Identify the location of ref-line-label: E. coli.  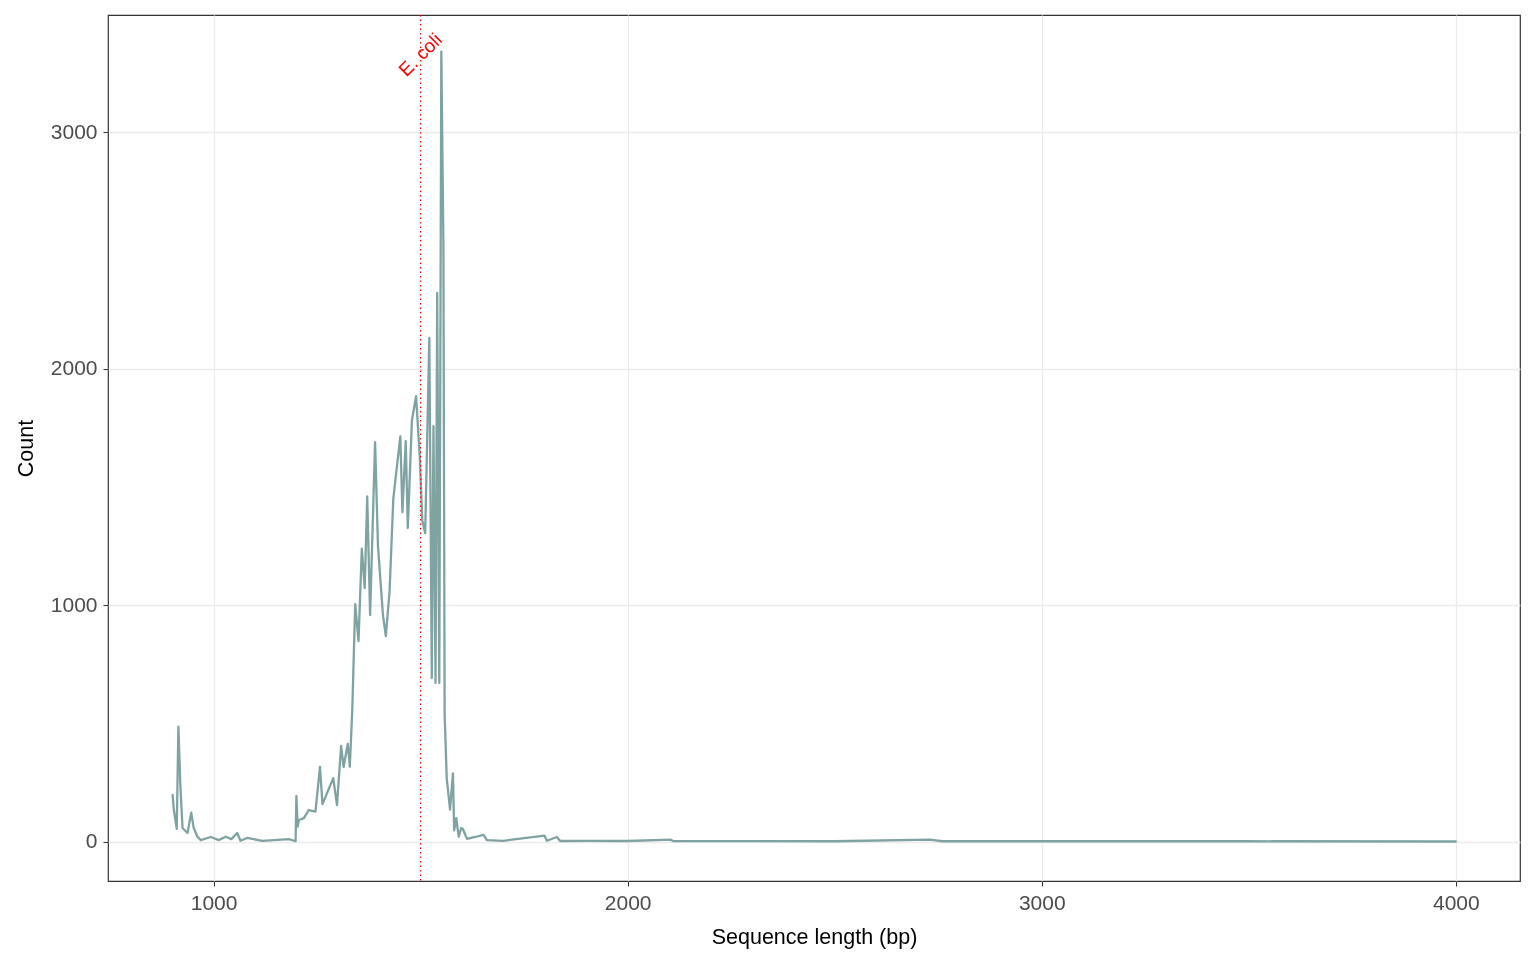
(420, 54).